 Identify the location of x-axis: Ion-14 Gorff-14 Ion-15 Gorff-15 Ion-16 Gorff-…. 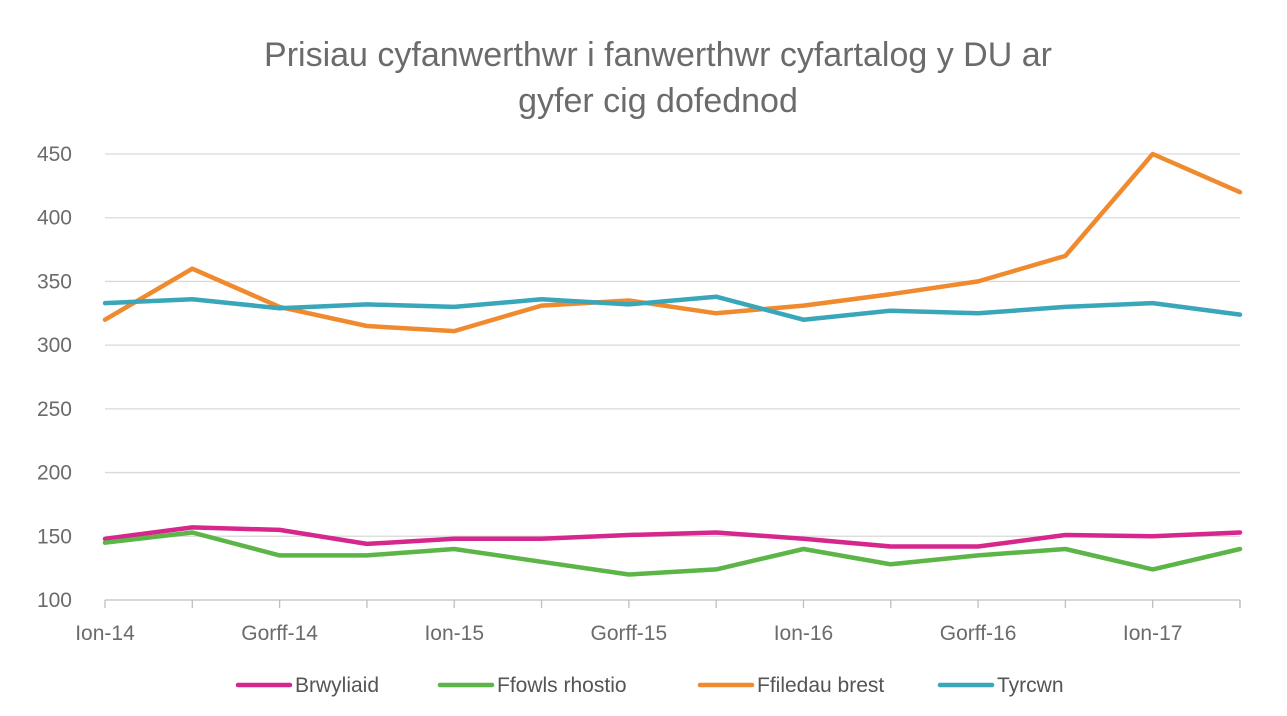
(658, 622).